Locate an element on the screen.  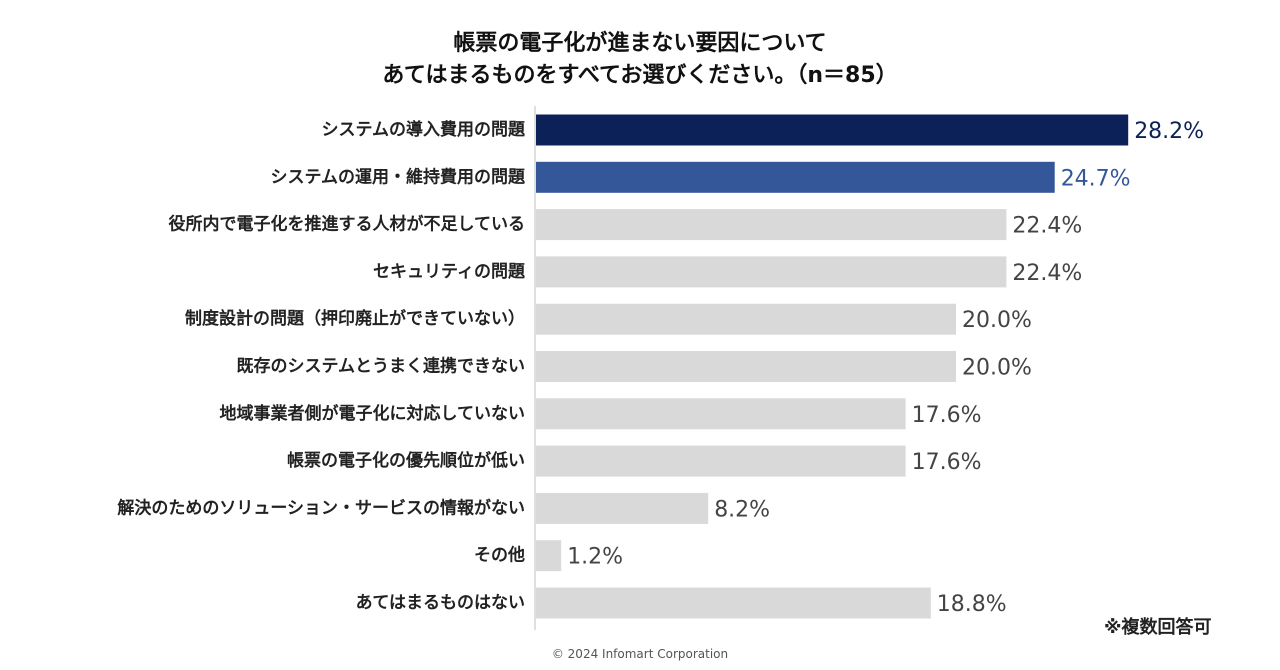
category-label: 解決のためのソリューション・サービスの情報がない is located at coordinates (321, 507).